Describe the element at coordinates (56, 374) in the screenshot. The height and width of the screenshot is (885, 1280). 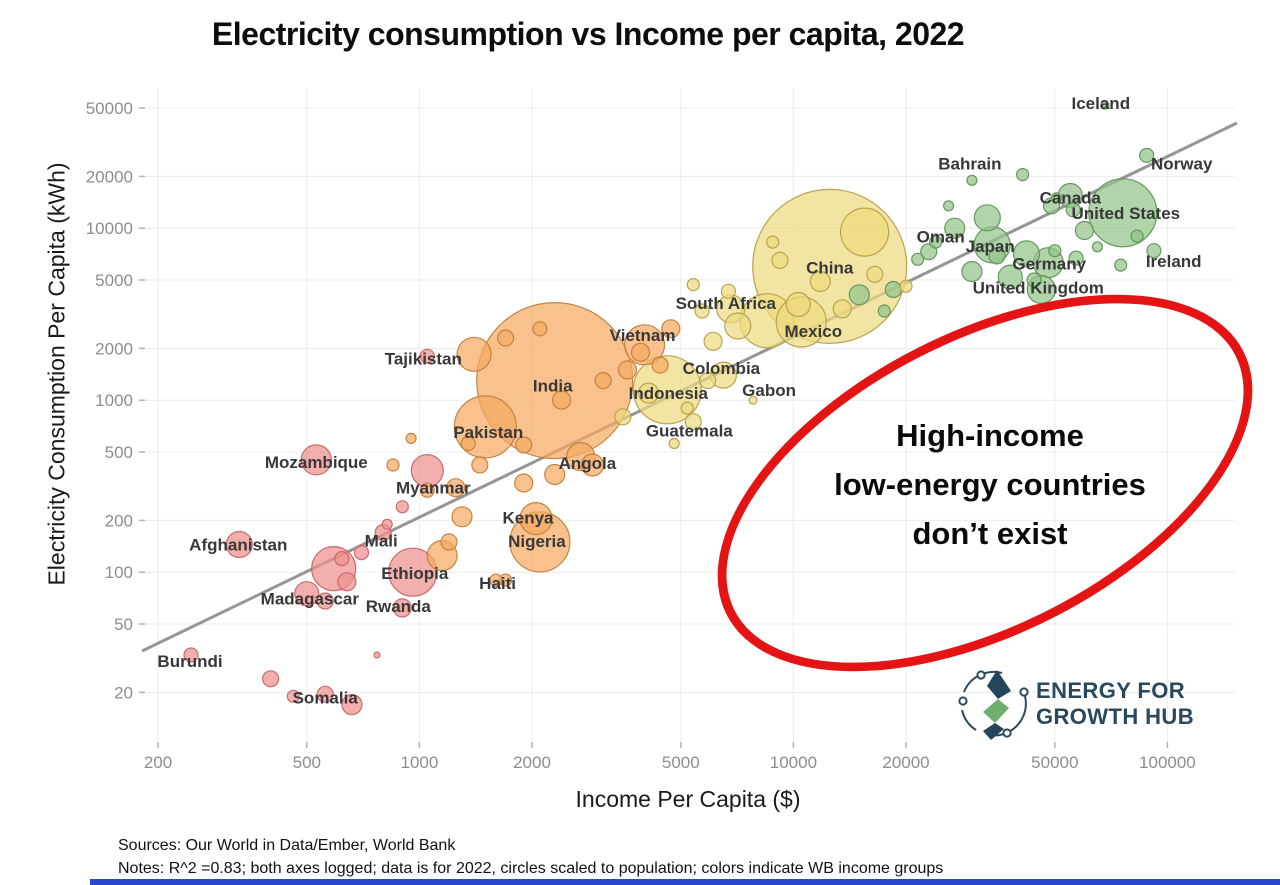
I see `y-axis-title: Electricity Consumption Per Capita (kWh)` at that location.